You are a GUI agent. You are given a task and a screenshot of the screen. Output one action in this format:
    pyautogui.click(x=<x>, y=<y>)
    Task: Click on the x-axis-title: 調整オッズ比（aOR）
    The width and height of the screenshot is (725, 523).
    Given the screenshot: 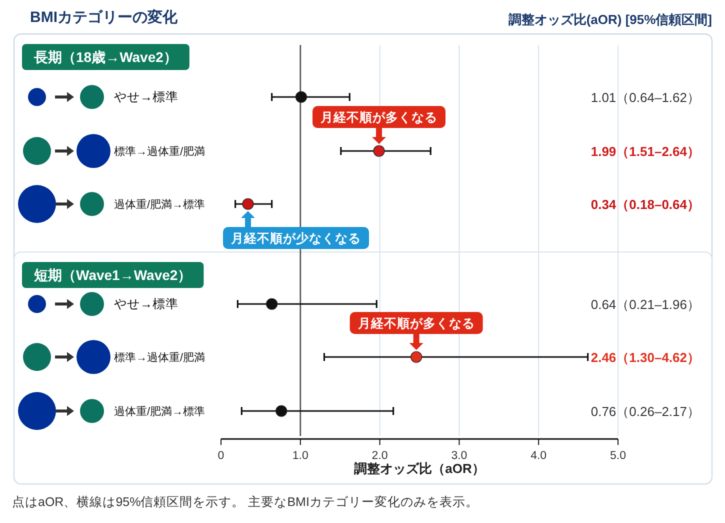 What is the action you would take?
    pyautogui.click(x=419, y=468)
    